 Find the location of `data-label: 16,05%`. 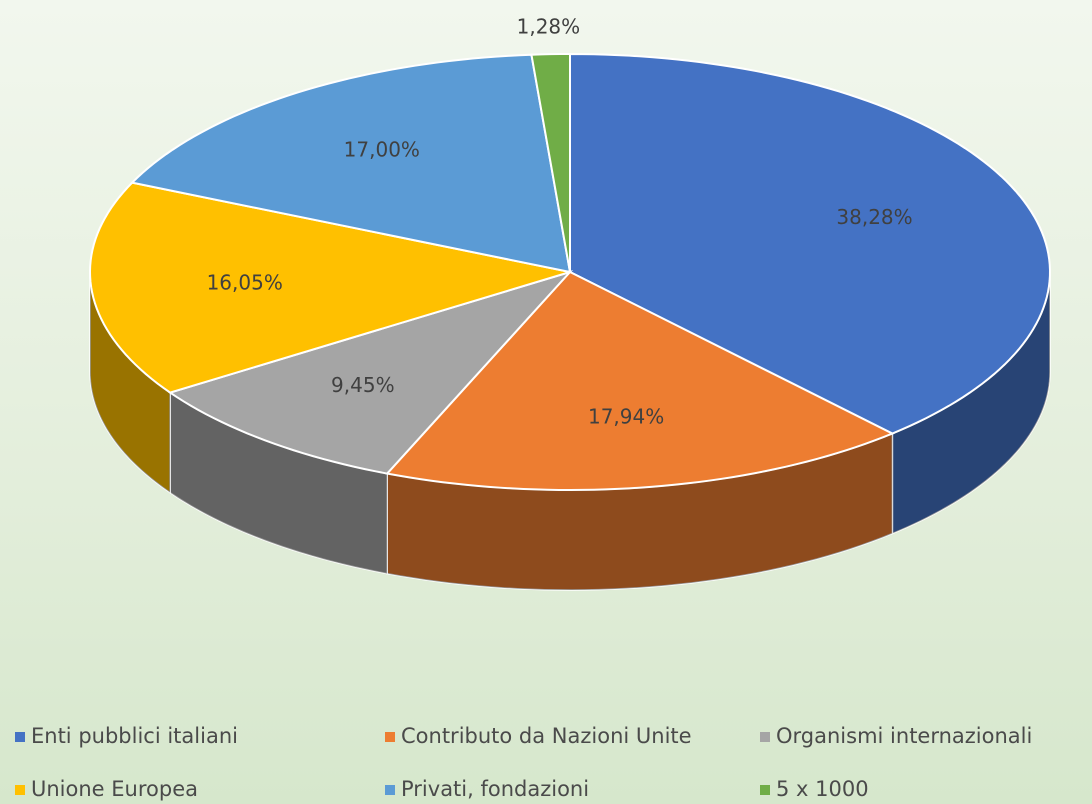

data-label: 16,05% is located at coordinates (245, 283).